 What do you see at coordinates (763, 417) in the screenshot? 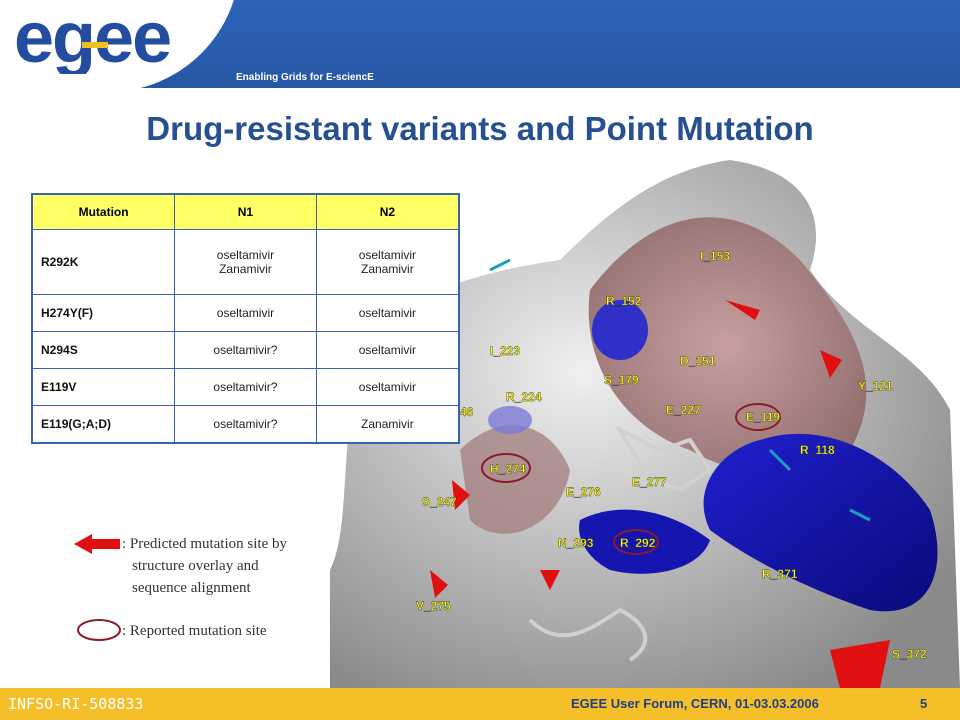
I see `residue-label: E_119` at bounding box center [763, 417].